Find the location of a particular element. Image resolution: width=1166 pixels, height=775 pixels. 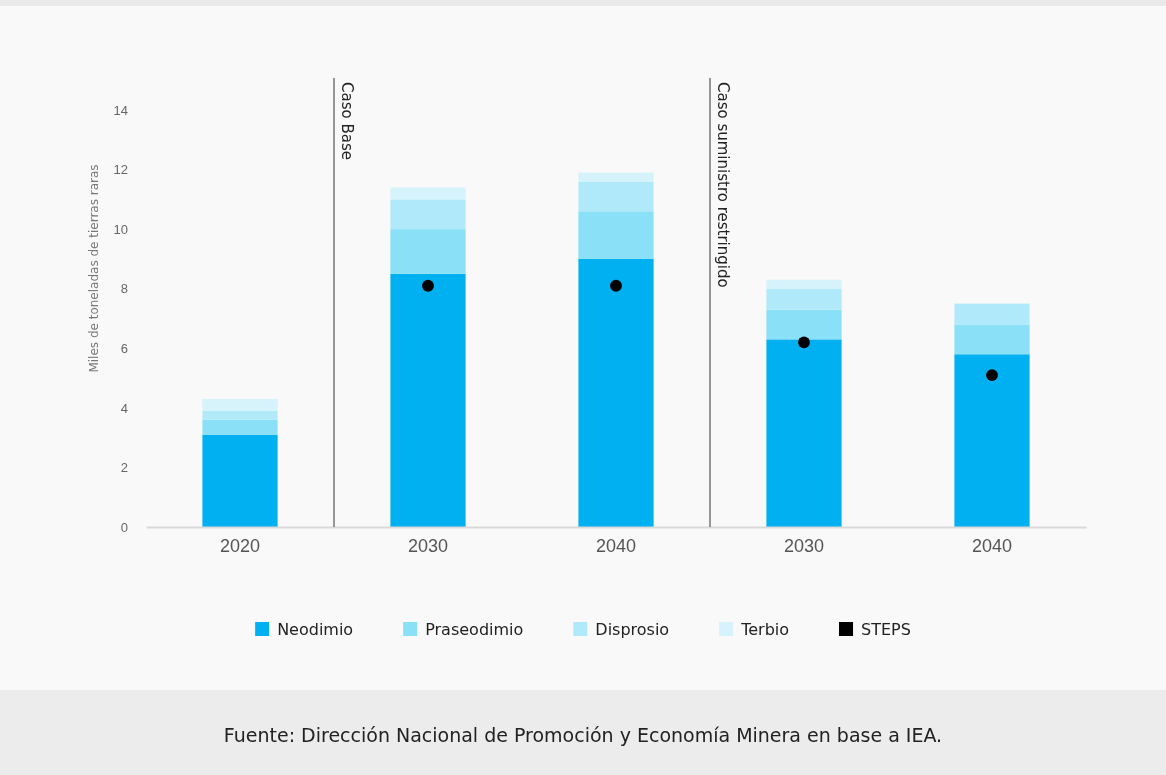

y-tick-label: 8 is located at coordinates (124, 289).